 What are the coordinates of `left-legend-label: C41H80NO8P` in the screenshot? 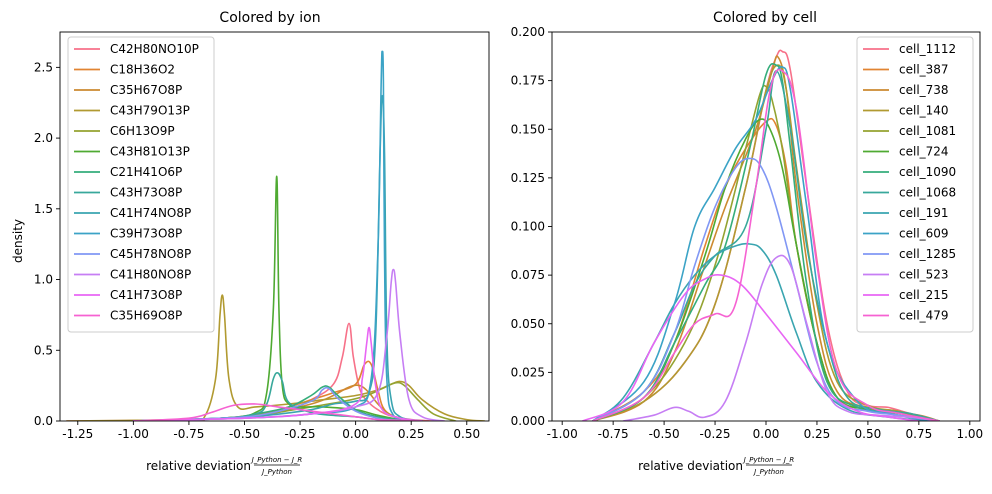 It's located at (150, 275).